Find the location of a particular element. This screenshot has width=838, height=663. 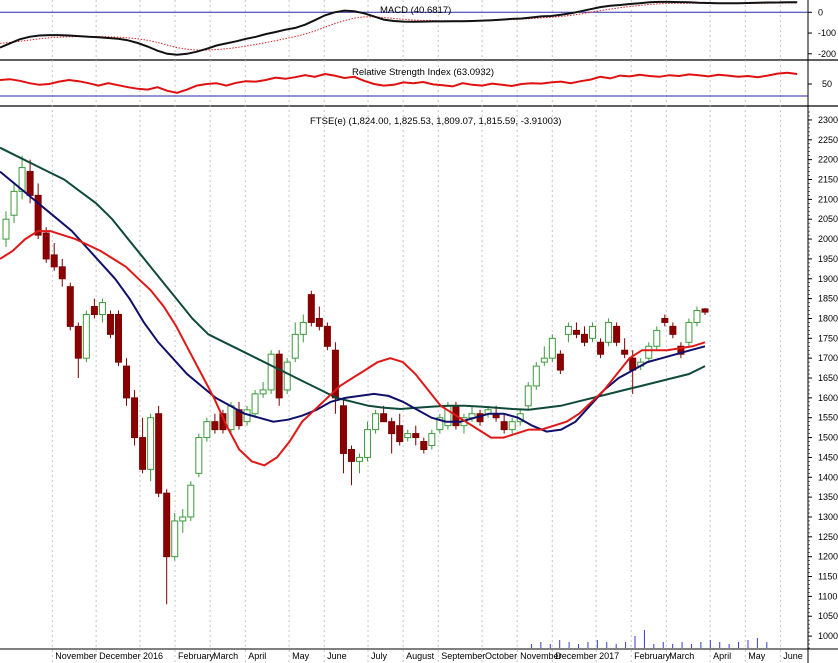

price-tick-label: 2000 is located at coordinates (828, 239).